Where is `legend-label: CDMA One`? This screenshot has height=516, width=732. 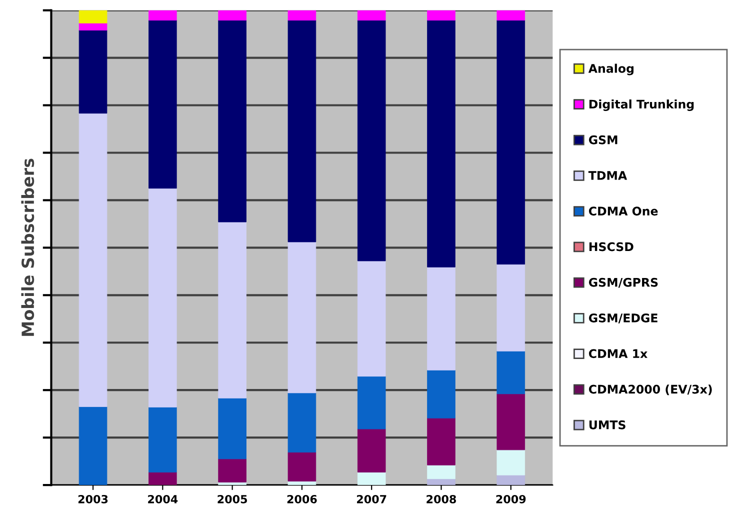
legend-label: CDMA One is located at coordinates (623, 211).